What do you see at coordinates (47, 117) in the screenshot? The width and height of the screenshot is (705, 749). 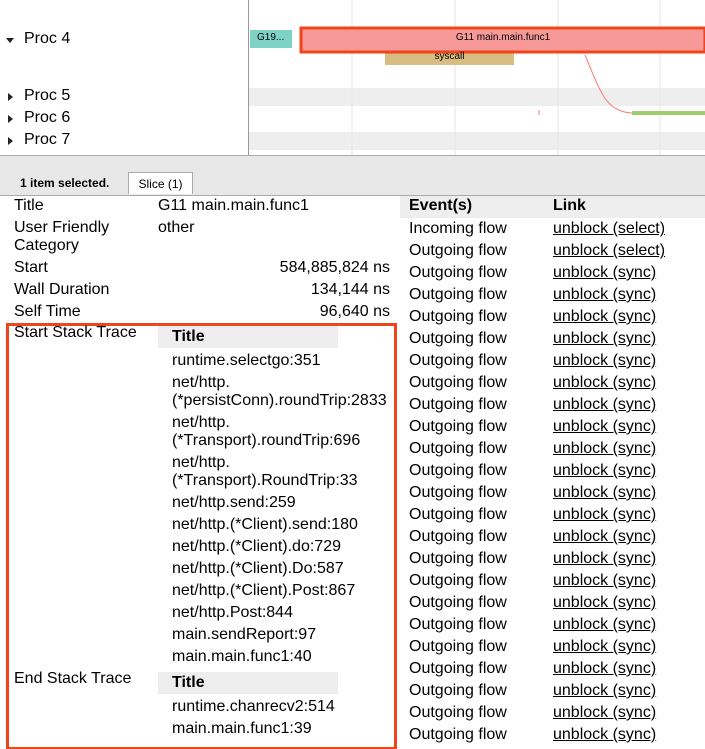 I see `proc-label: Proc 6` at bounding box center [47, 117].